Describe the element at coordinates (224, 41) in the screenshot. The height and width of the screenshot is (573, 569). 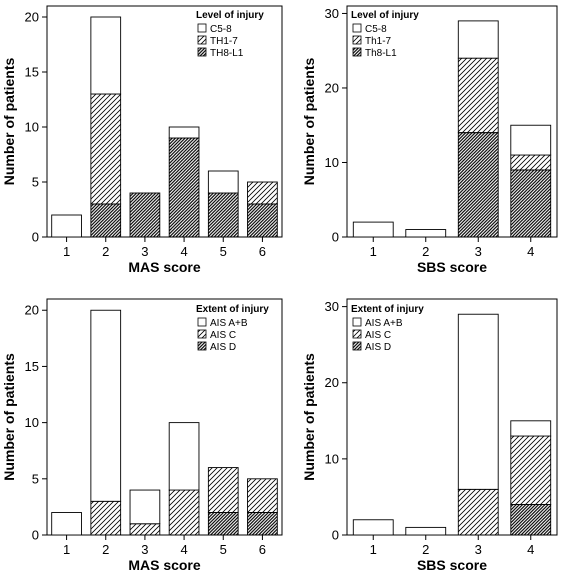
I see `legend-label: TH1-7` at that location.